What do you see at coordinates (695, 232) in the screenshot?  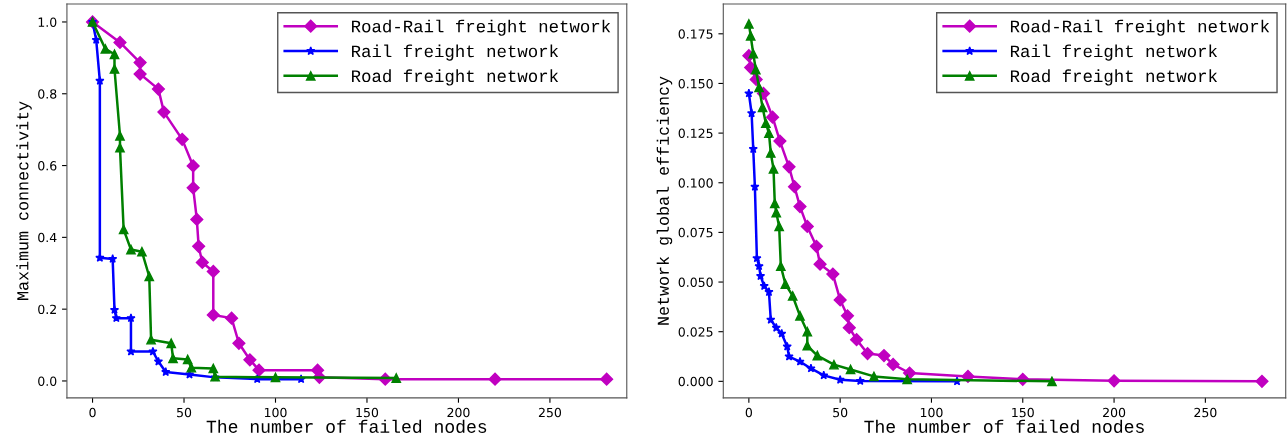 I see `y-tick-label: 0.075` at bounding box center [695, 232].